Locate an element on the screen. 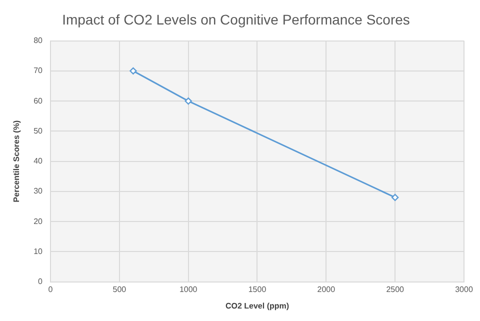  y-tick-label: 70 is located at coordinates (39, 71).